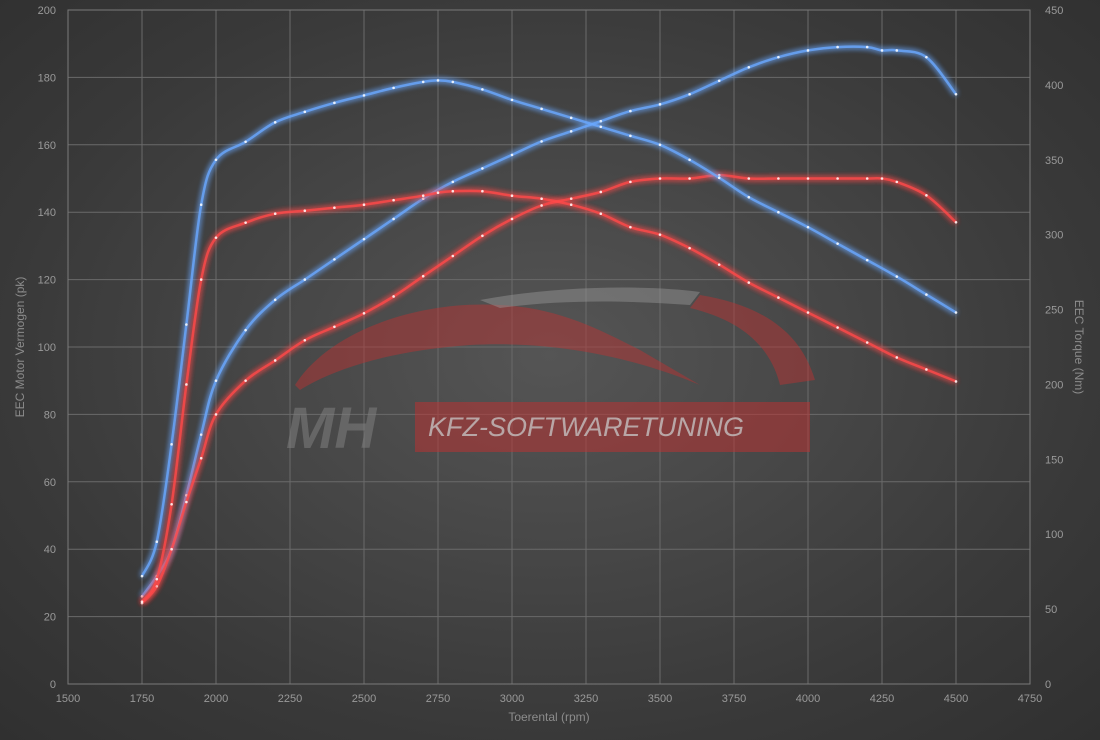 The image size is (1100, 740). I want to click on x-axis-title: Toerental (rpm), so click(548, 717).